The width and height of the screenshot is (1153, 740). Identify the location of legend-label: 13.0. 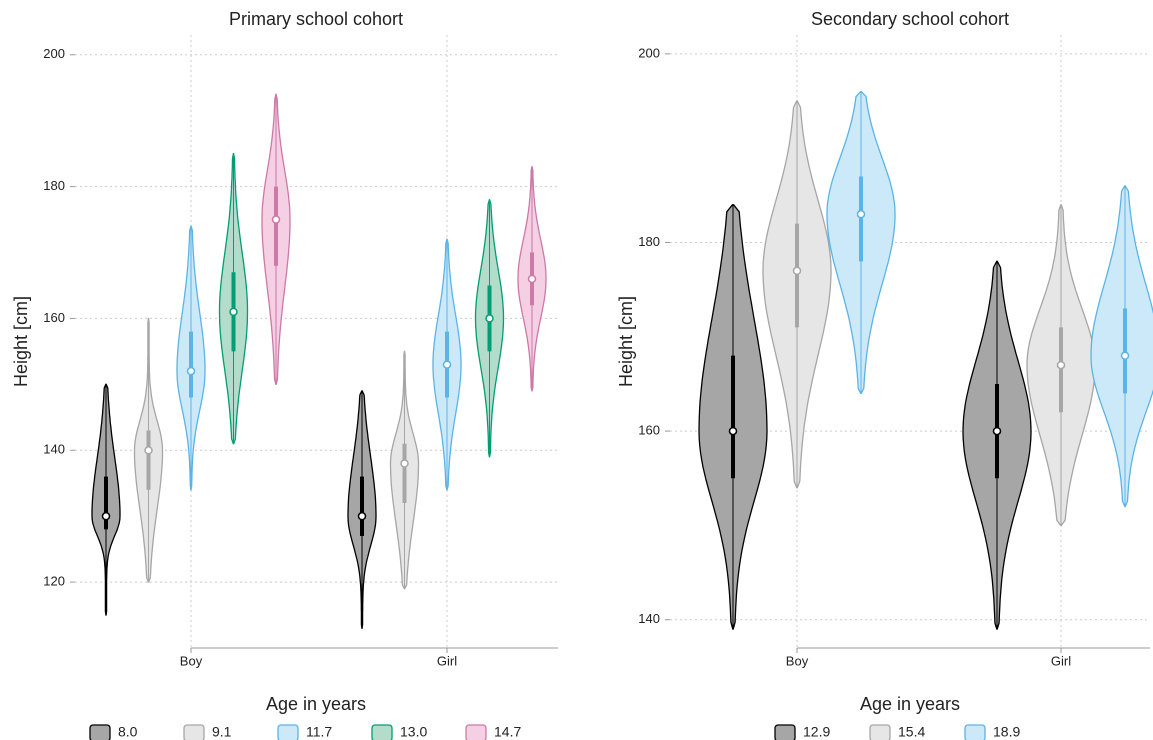
(413, 732).